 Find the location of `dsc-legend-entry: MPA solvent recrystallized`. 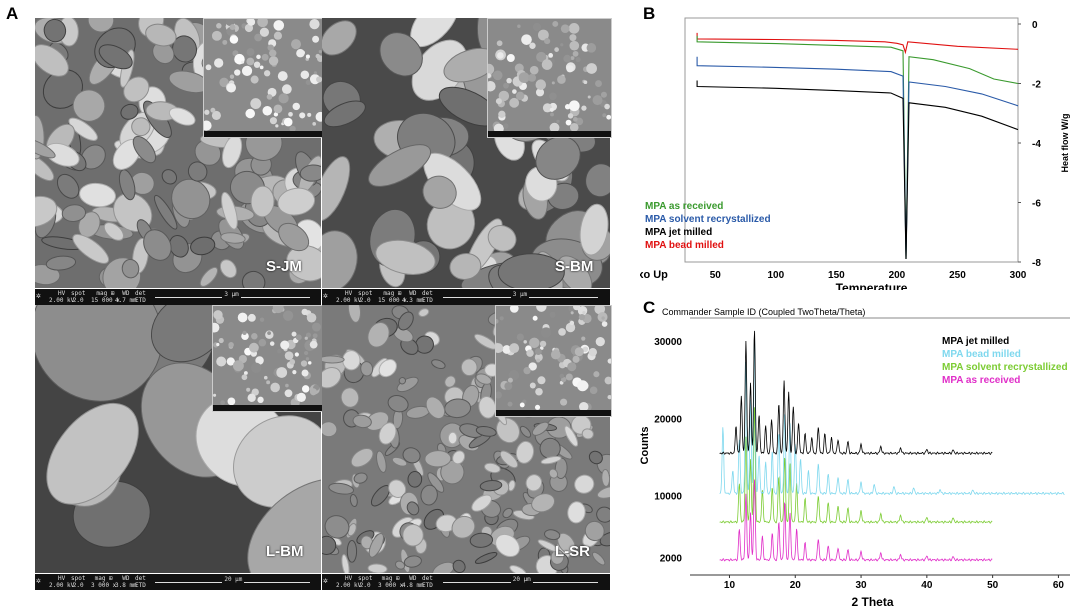

dsc-legend-entry: MPA solvent recrystallized is located at coordinates (708, 219).